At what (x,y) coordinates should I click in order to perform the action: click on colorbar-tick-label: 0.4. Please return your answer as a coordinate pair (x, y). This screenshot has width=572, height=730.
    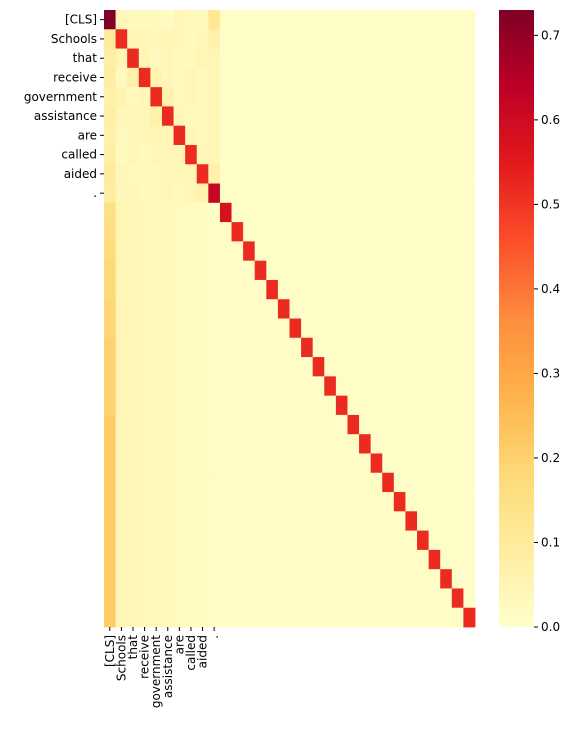
    Looking at the image, I should click on (550, 289).